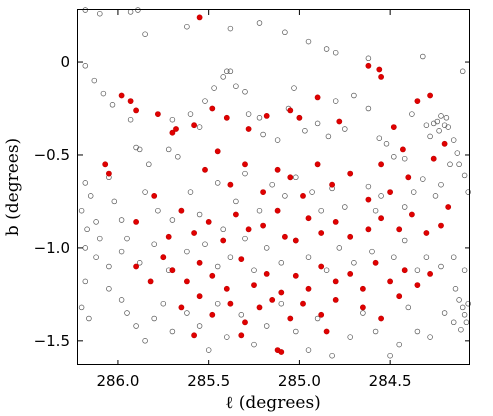 This screenshot has height=416, width=493. I want to click on x-tick-label: 285.5, so click(208, 381).